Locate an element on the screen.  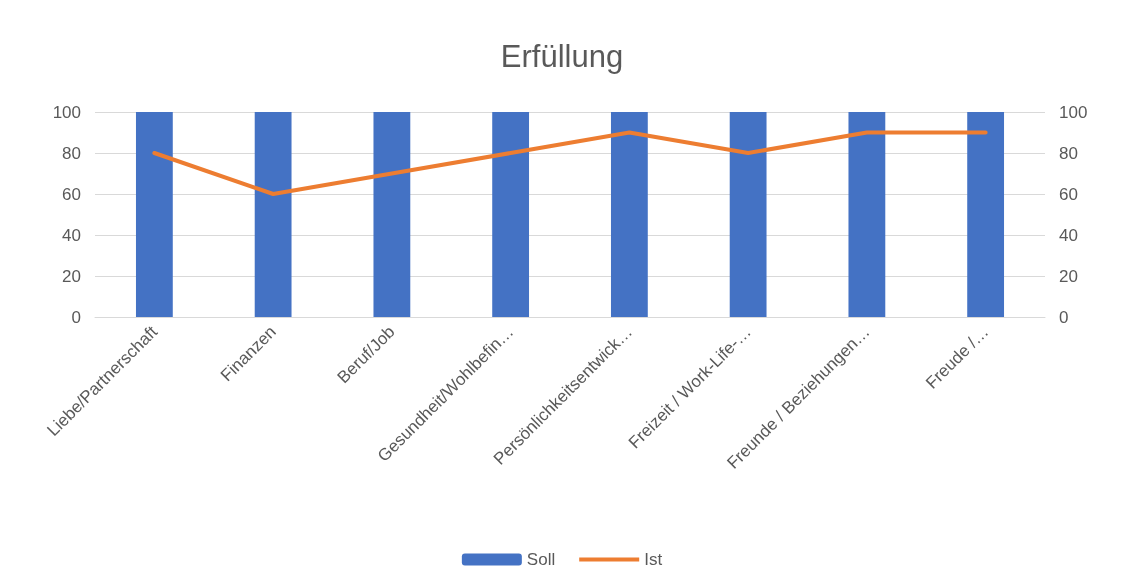
y-tick-label: 100 is located at coordinates (66, 112).